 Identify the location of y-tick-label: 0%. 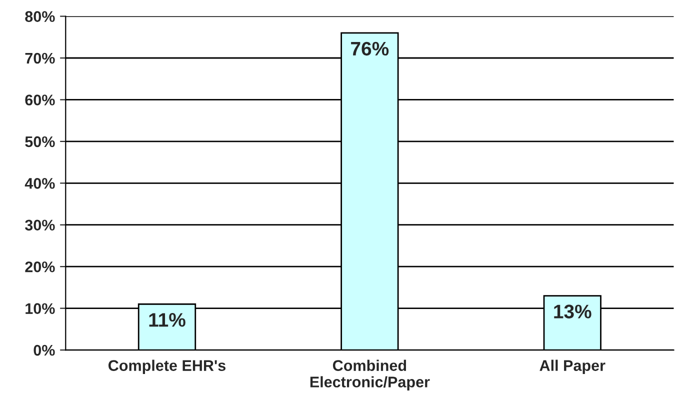
(44, 350).